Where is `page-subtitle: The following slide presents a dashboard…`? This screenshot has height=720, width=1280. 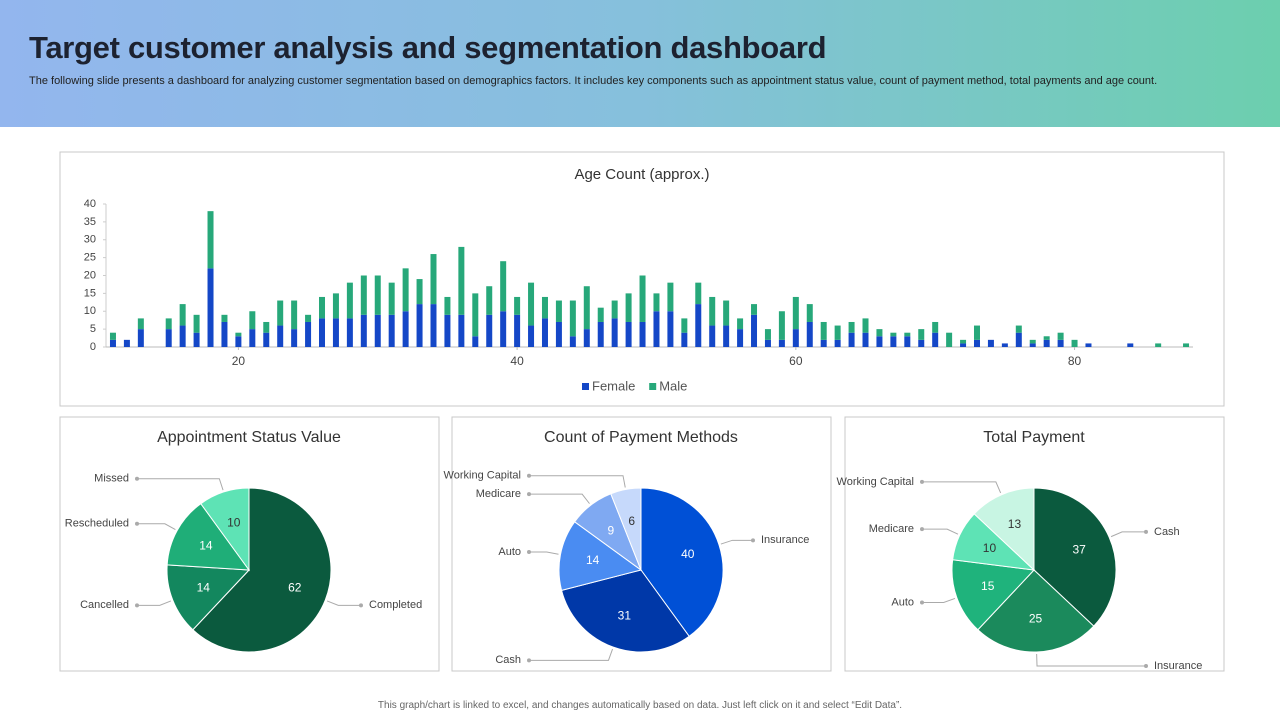 page-subtitle: The following slide presents a dashboard… is located at coordinates (593, 81).